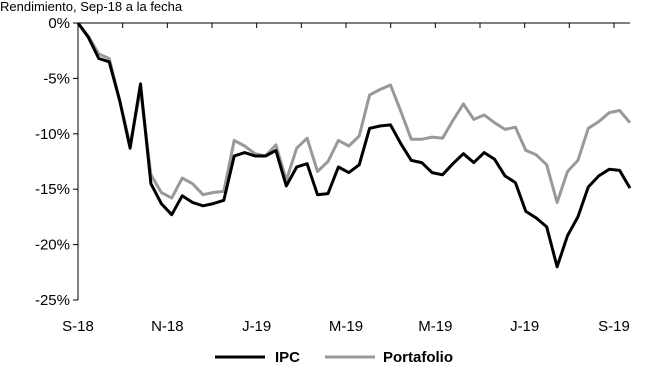  Describe the element at coordinates (78, 326) in the screenshot. I see `x-tick-label: S-18` at that location.